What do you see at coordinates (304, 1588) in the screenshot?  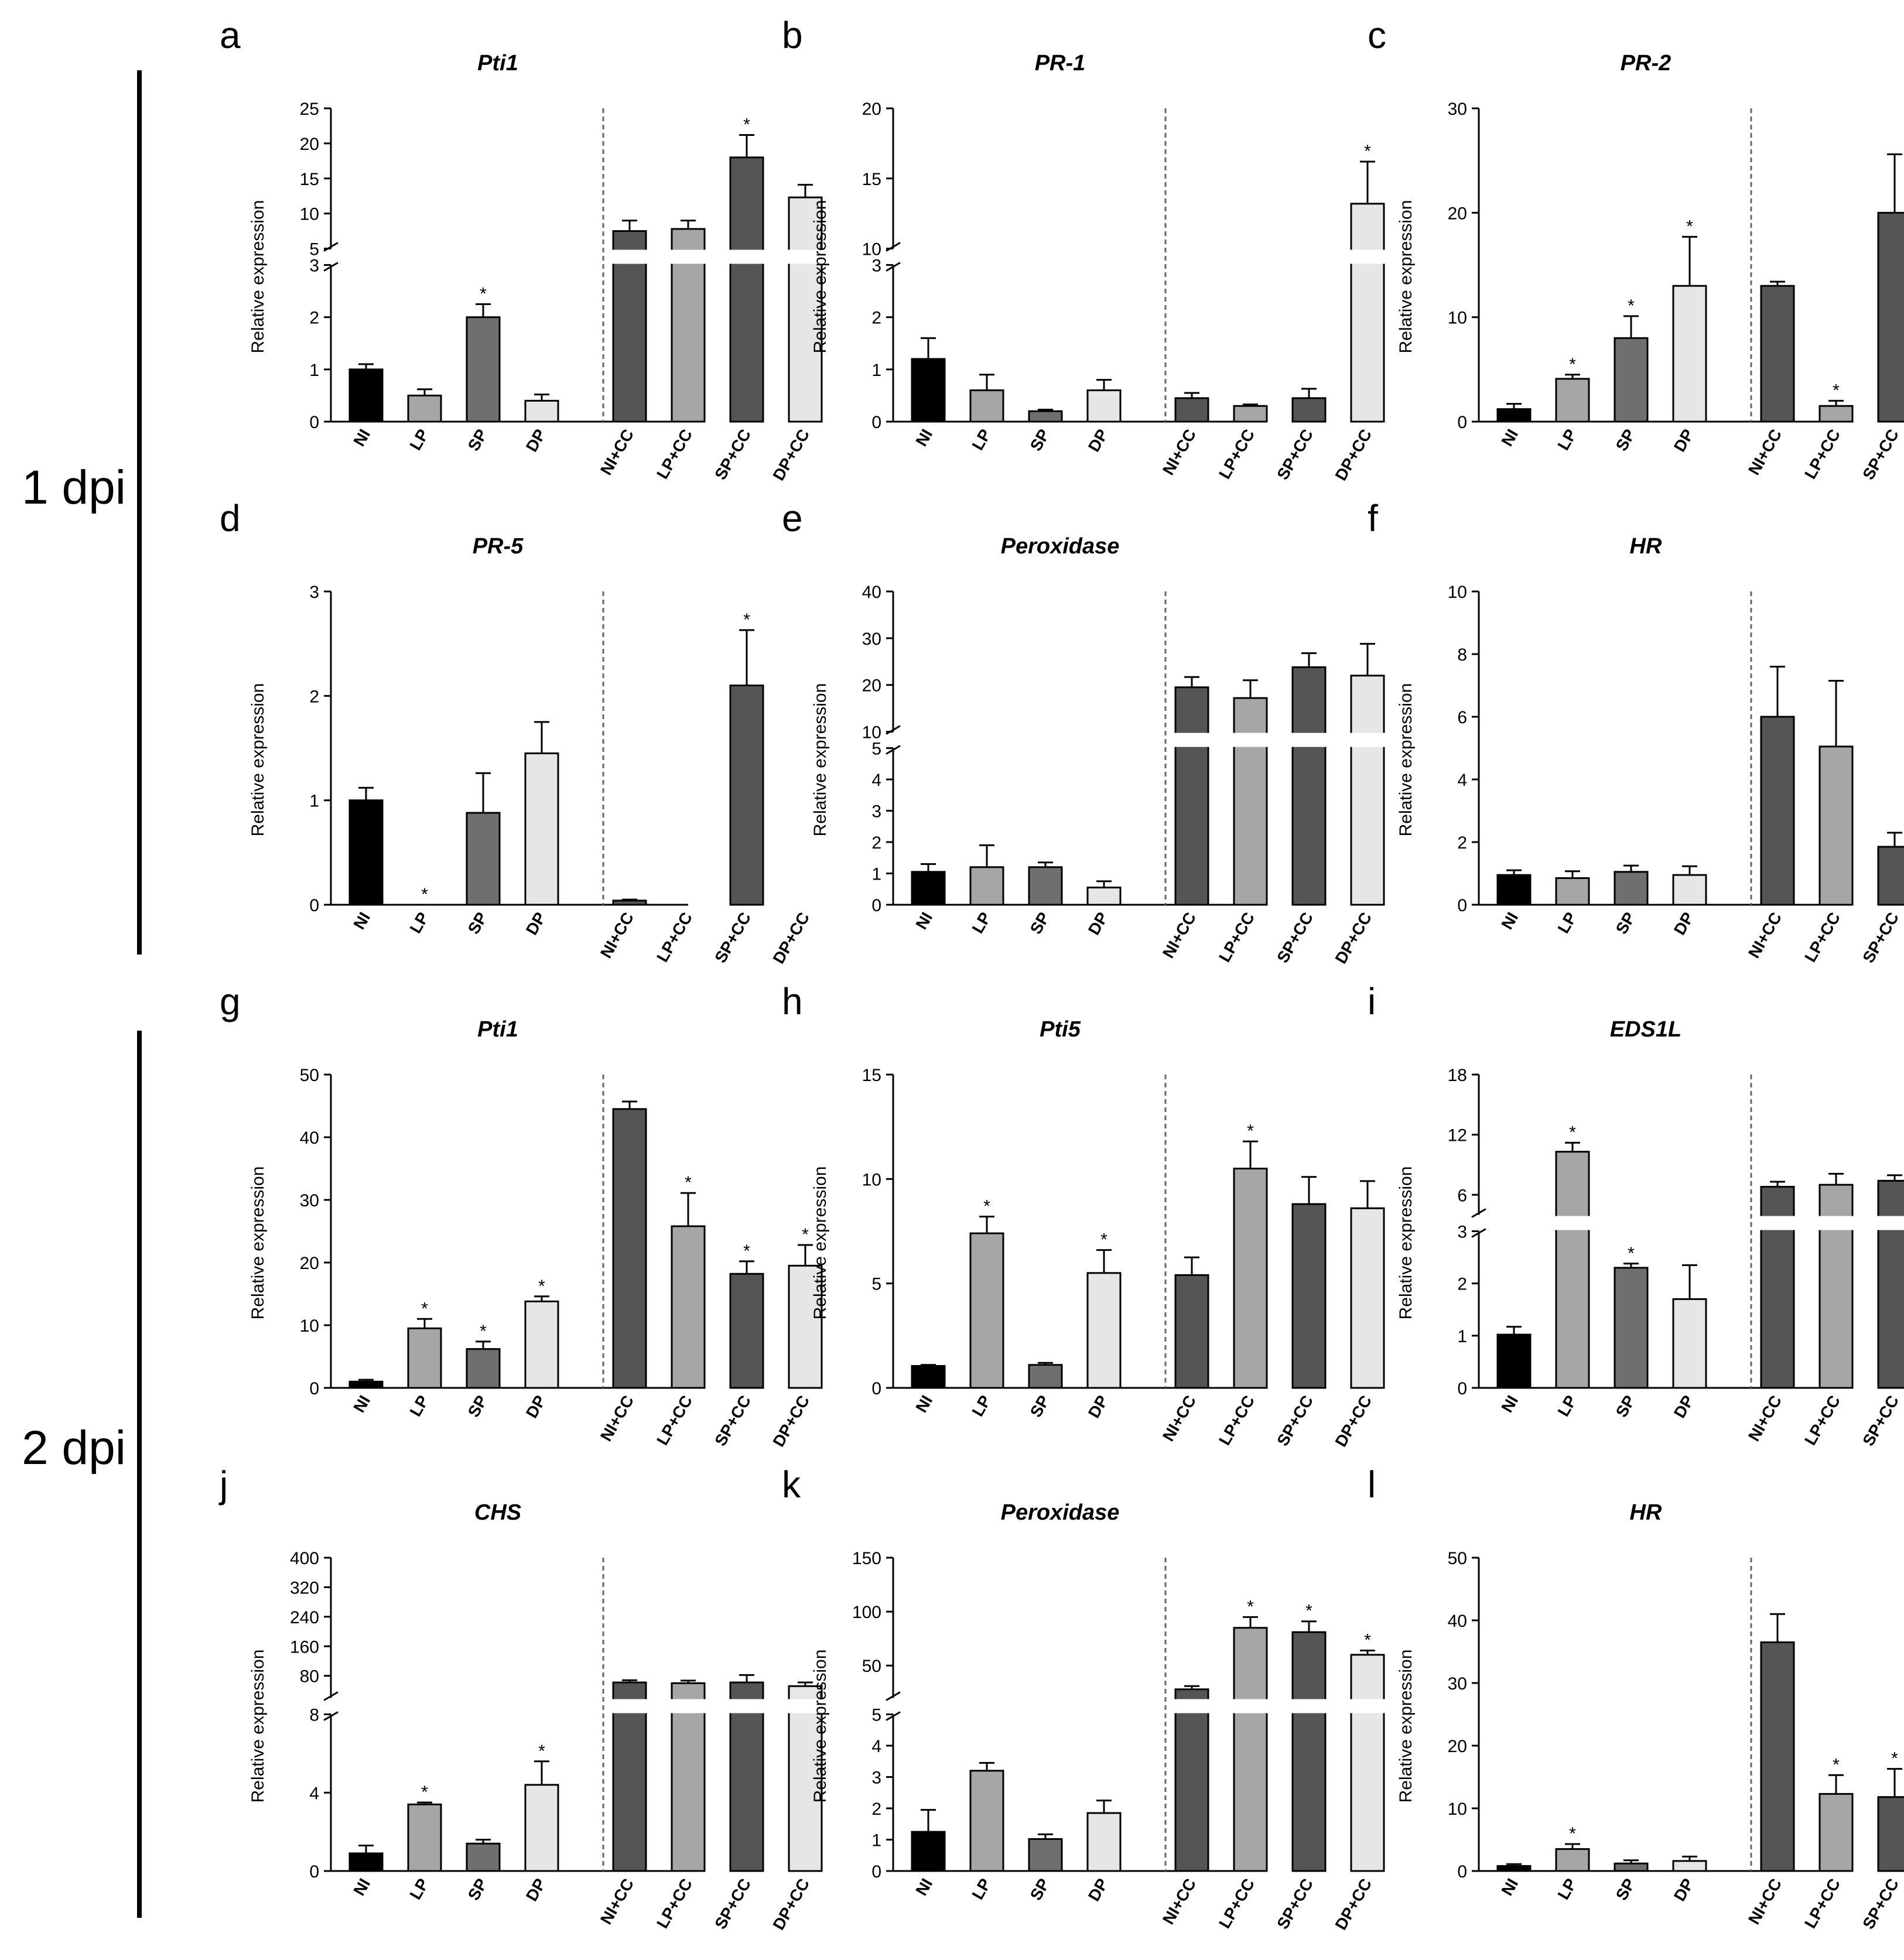 I see `y-tick-label: 320` at bounding box center [304, 1588].